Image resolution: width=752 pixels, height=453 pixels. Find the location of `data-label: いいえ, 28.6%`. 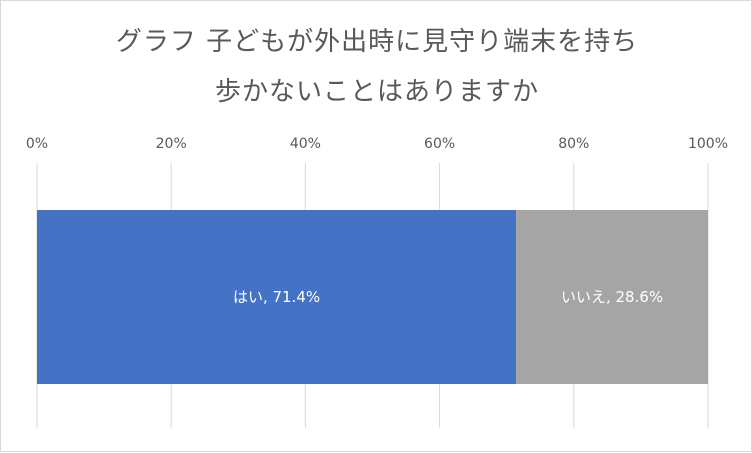

data-label: いいえ, 28.6% is located at coordinates (612, 297).